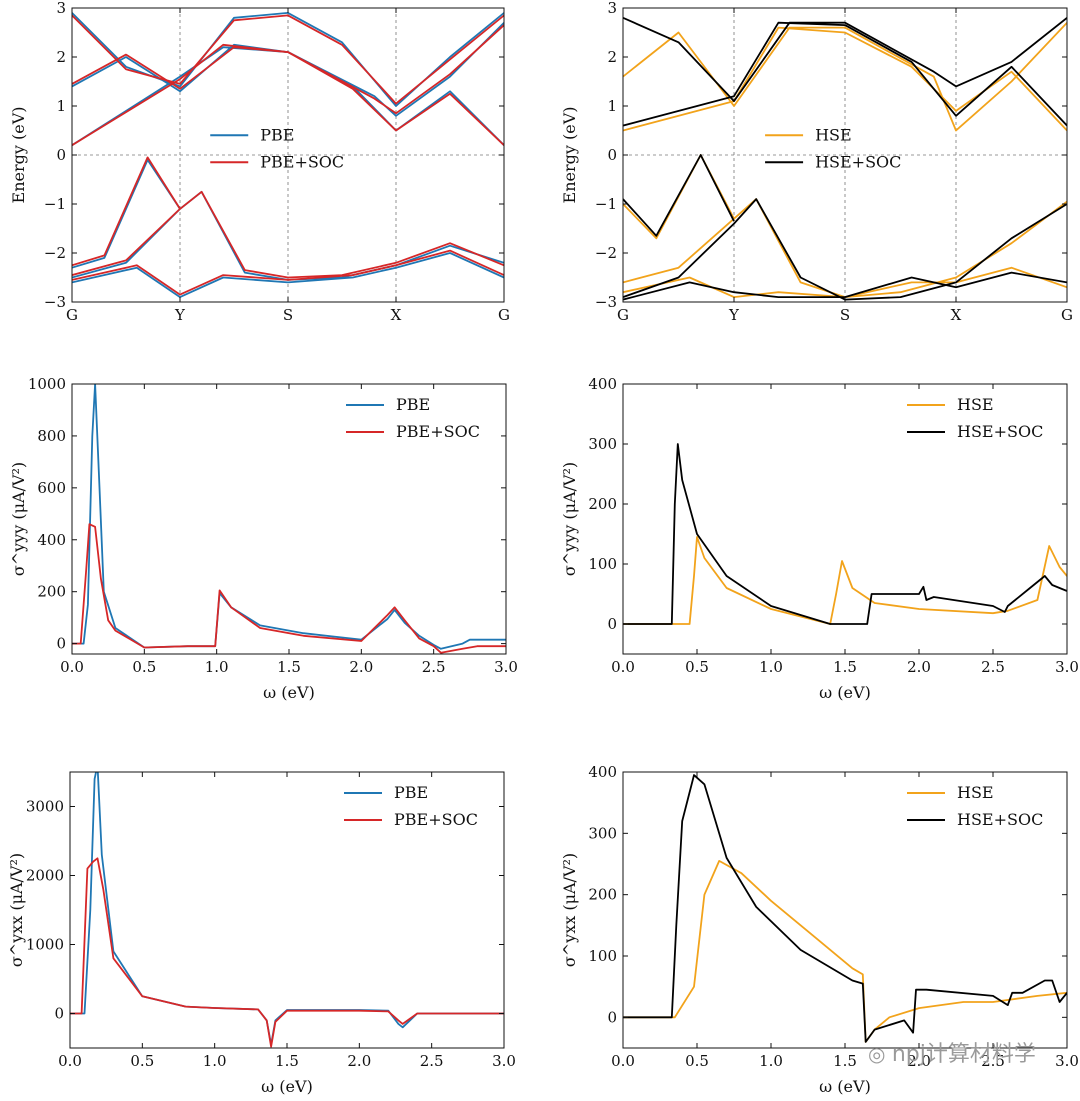  I want to click on watermark: ◎ npj计算材料学, so click(952, 1052).